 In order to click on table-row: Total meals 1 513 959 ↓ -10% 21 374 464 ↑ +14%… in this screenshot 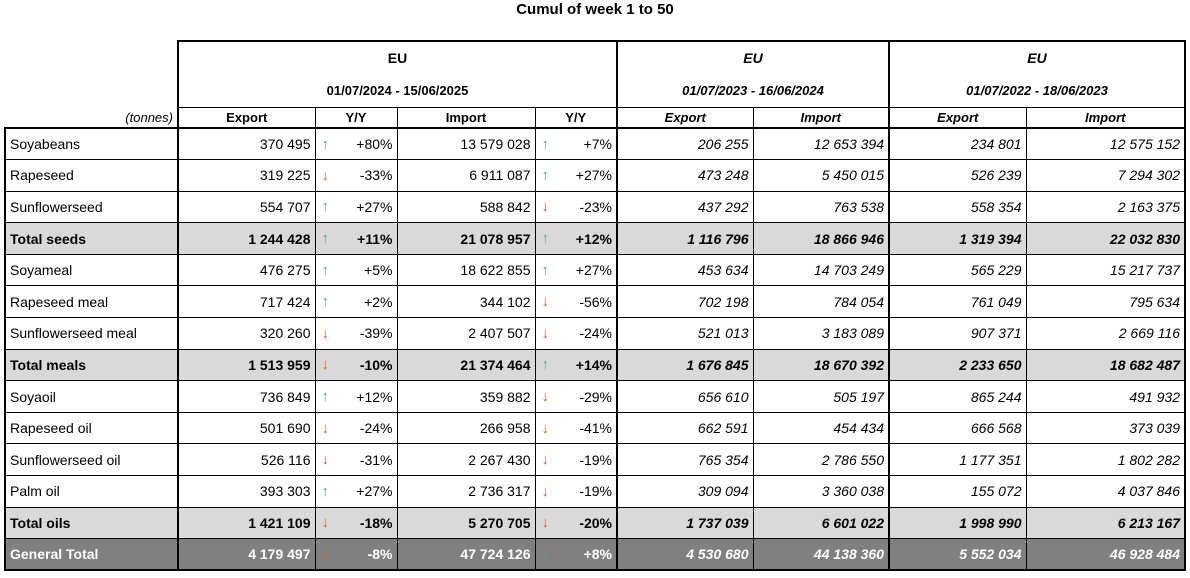, I will do `click(595, 365)`.